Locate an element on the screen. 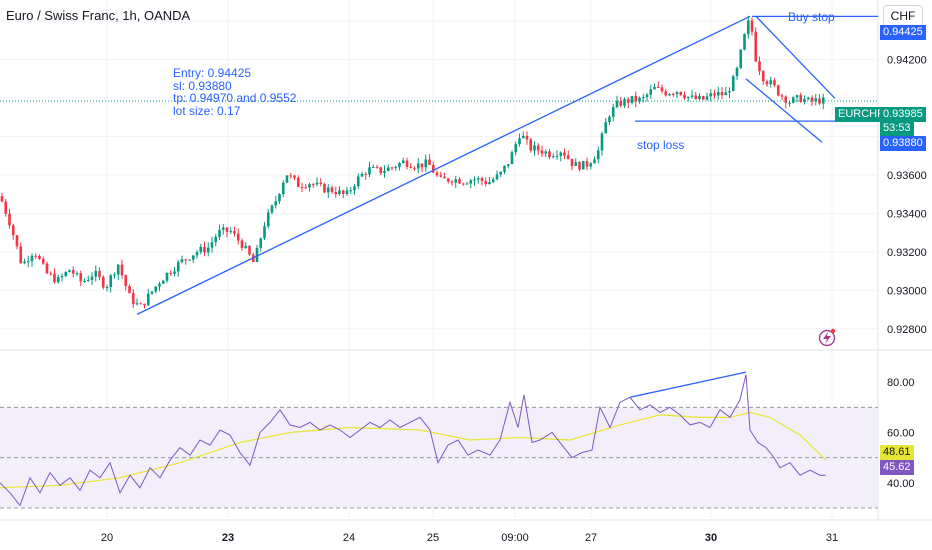 The width and height of the screenshot is (932, 550). price-tick-label: 0.93600 is located at coordinates (907, 176).